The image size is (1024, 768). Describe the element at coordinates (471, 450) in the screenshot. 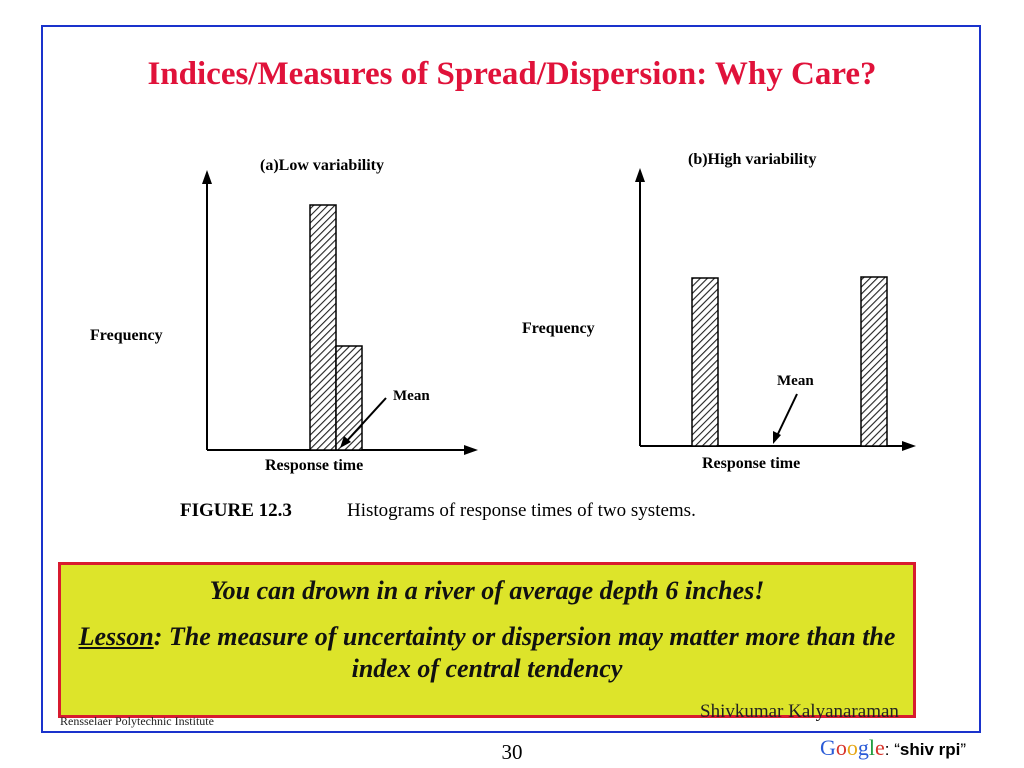

I see `panel-a-x-arrow` at that location.